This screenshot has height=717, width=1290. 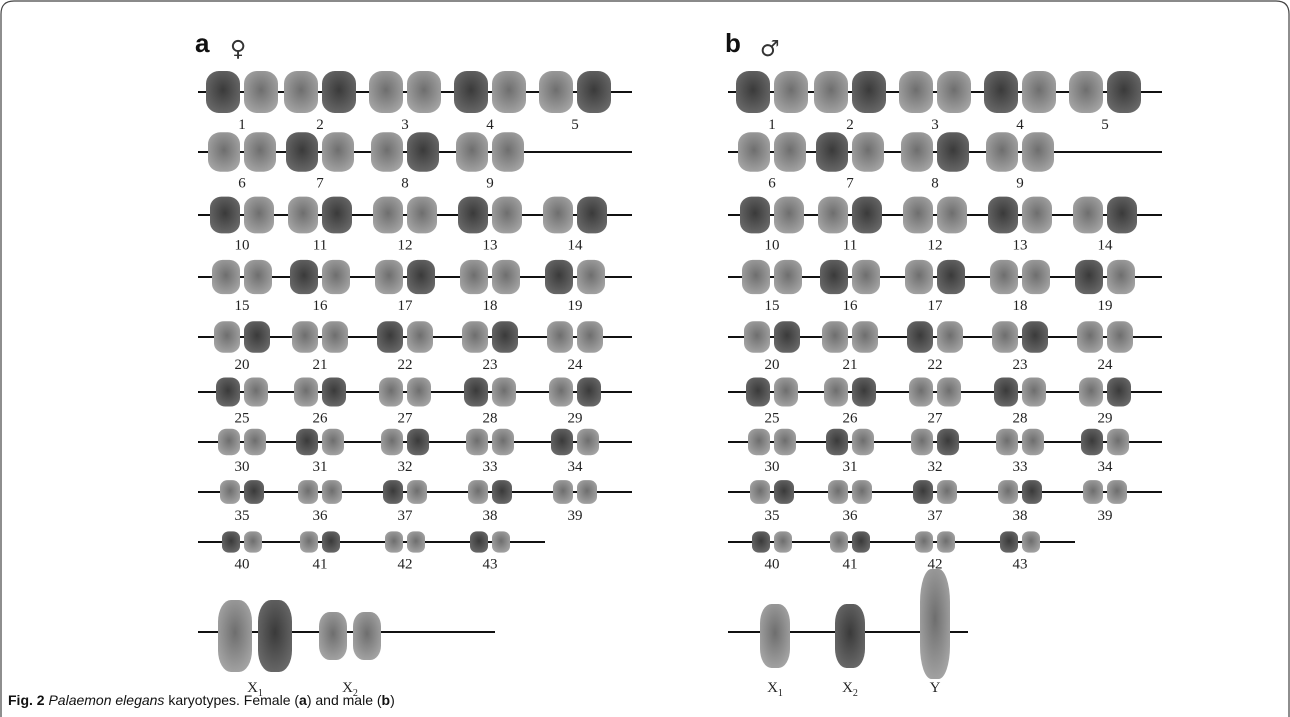 What do you see at coordinates (935, 245) in the screenshot?
I see `chromosome-number: 12` at bounding box center [935, 245].